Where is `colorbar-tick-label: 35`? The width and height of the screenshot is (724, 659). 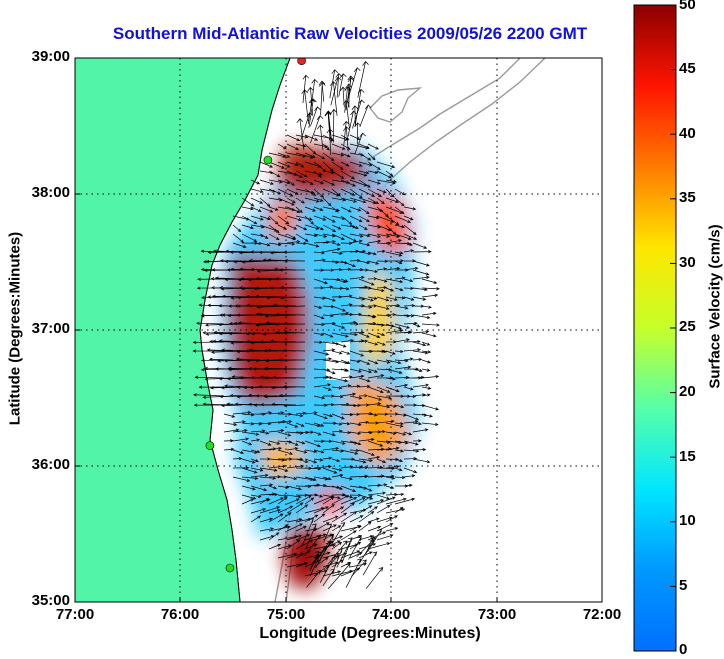
colorbar-tick-label: 35 is located at coordinates (687, 197).